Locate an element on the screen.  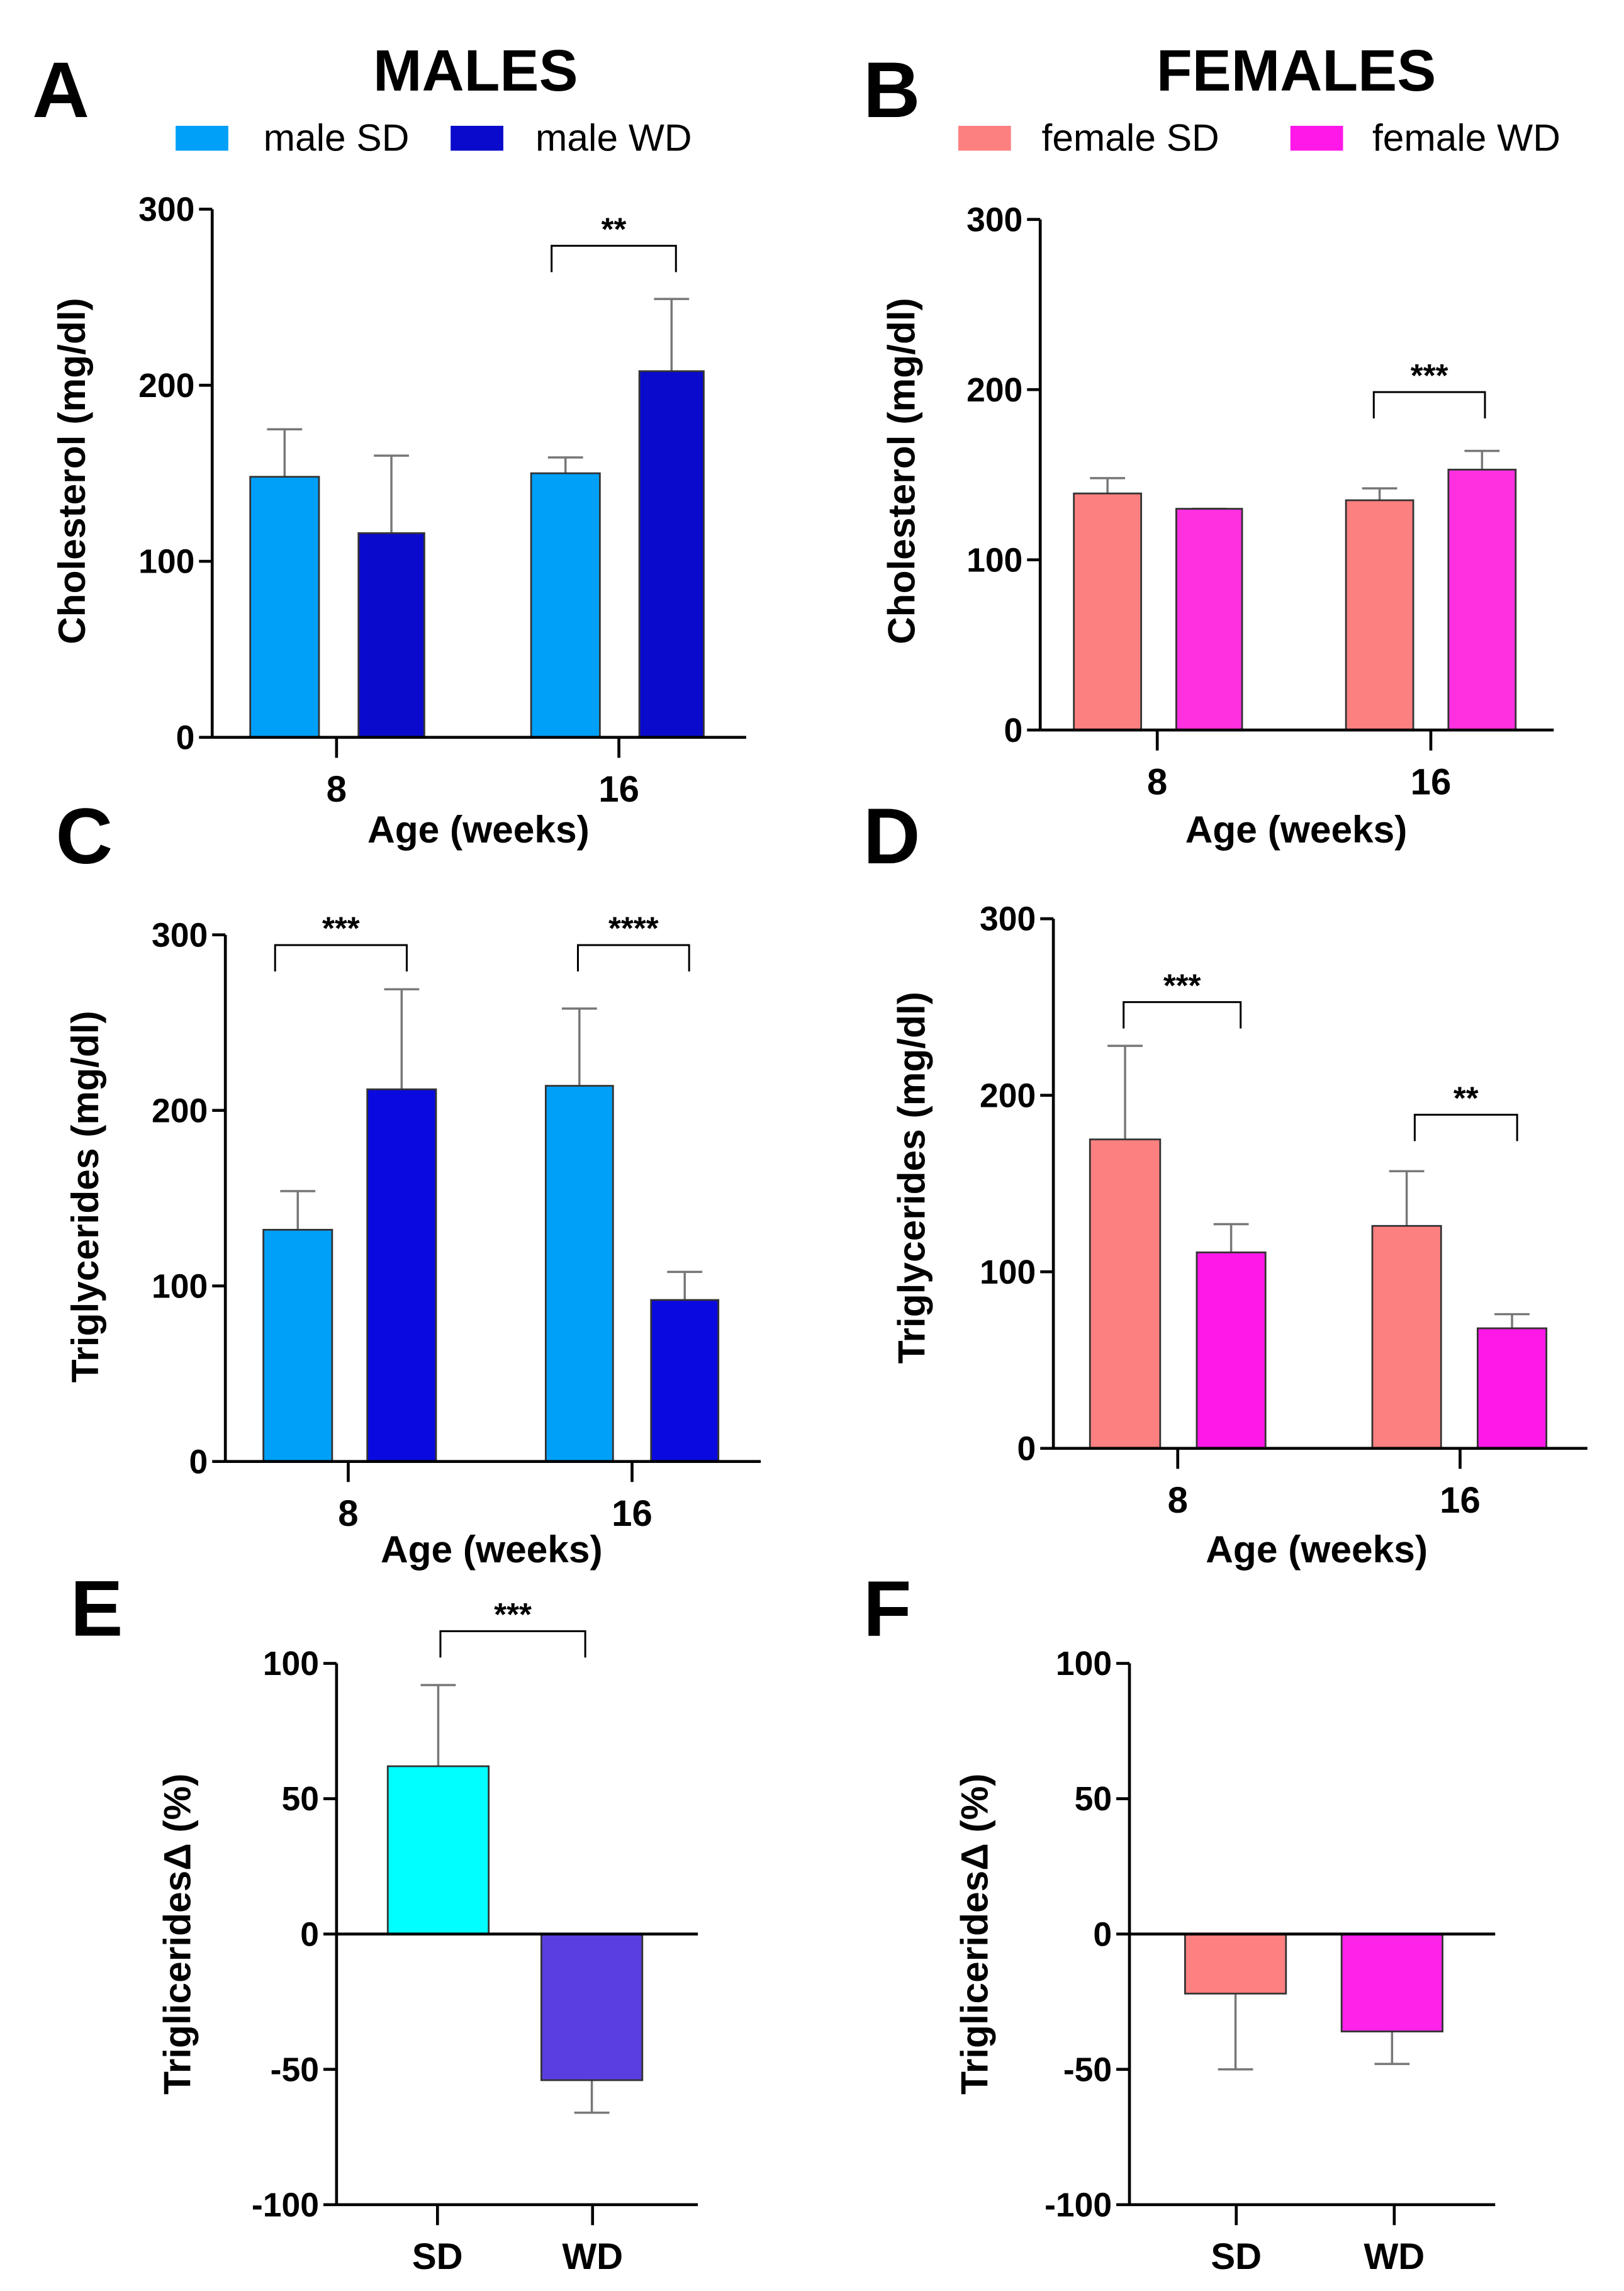
legend-females: female SD female WD is located at coordinates (1259, 137).